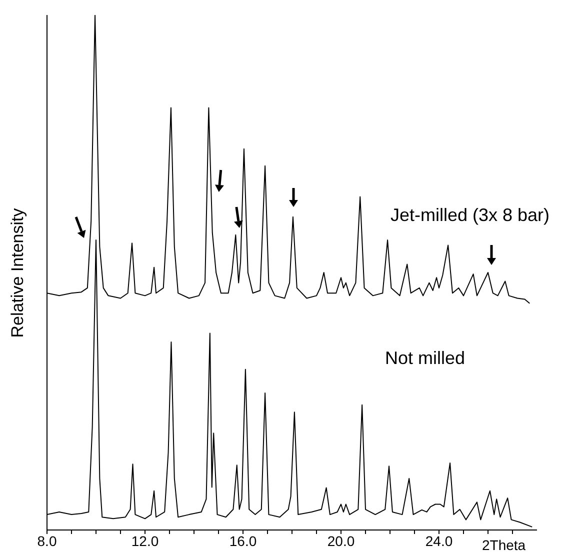  I want to click on x-tick-label: 8.0, so click(47, 540).